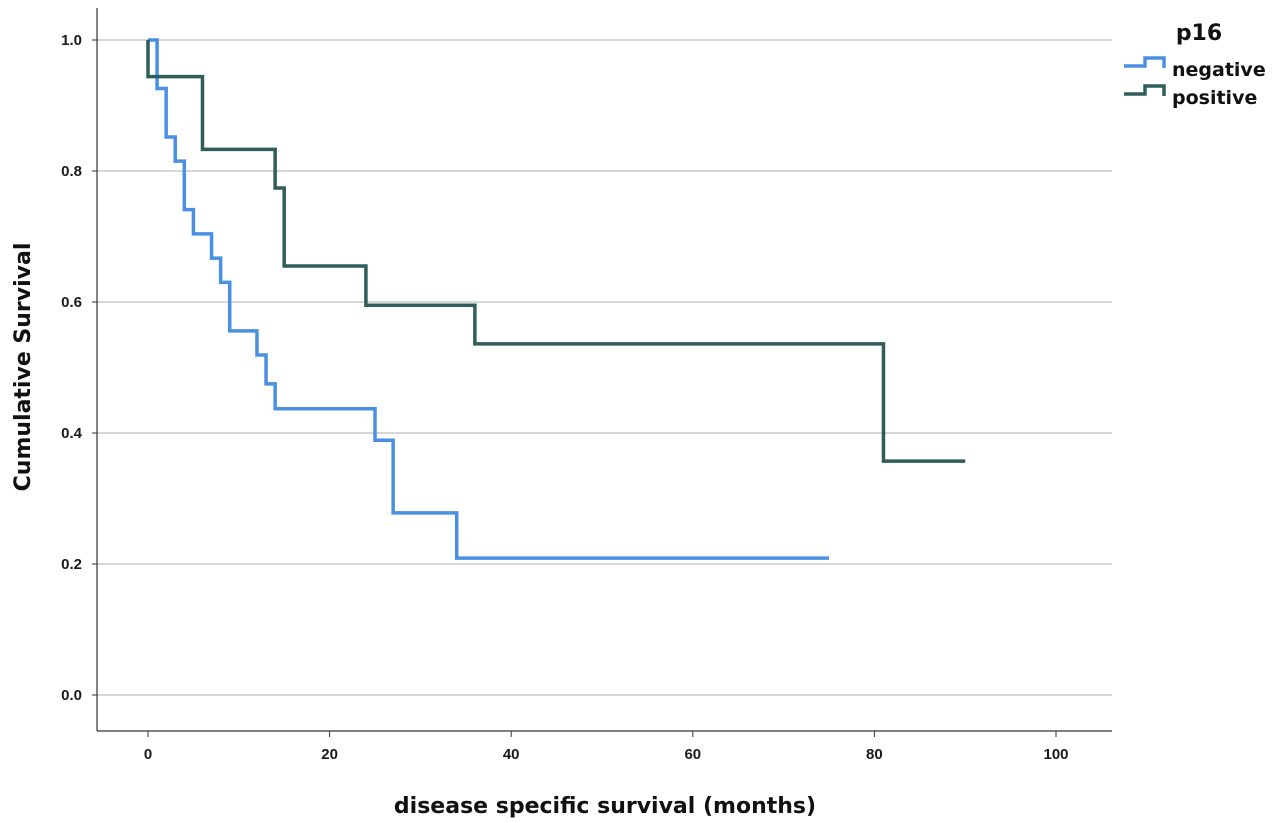 Image resolution: width=1280 pixels, height=823 pixels. What do you see at coordinates (71, 40) in the screenshot?
I see `y-tick-label: 1.0` at bounding box center [71, 40].